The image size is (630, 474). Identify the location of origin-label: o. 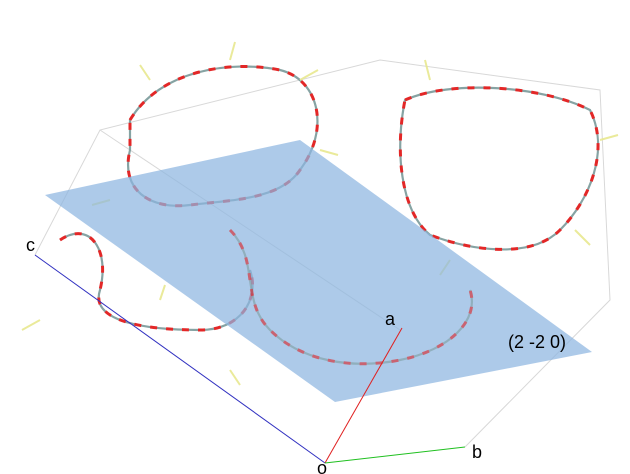
(322, 466).